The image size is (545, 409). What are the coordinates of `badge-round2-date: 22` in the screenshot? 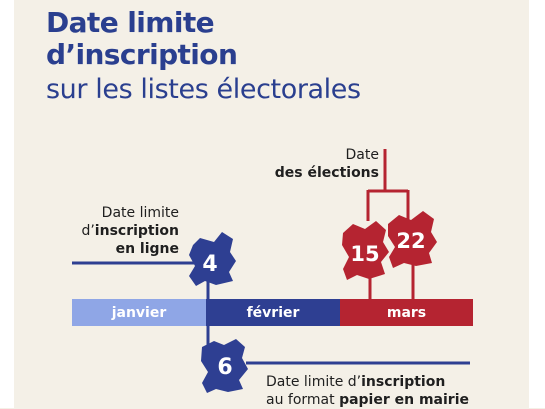 It's located at (412, 239).